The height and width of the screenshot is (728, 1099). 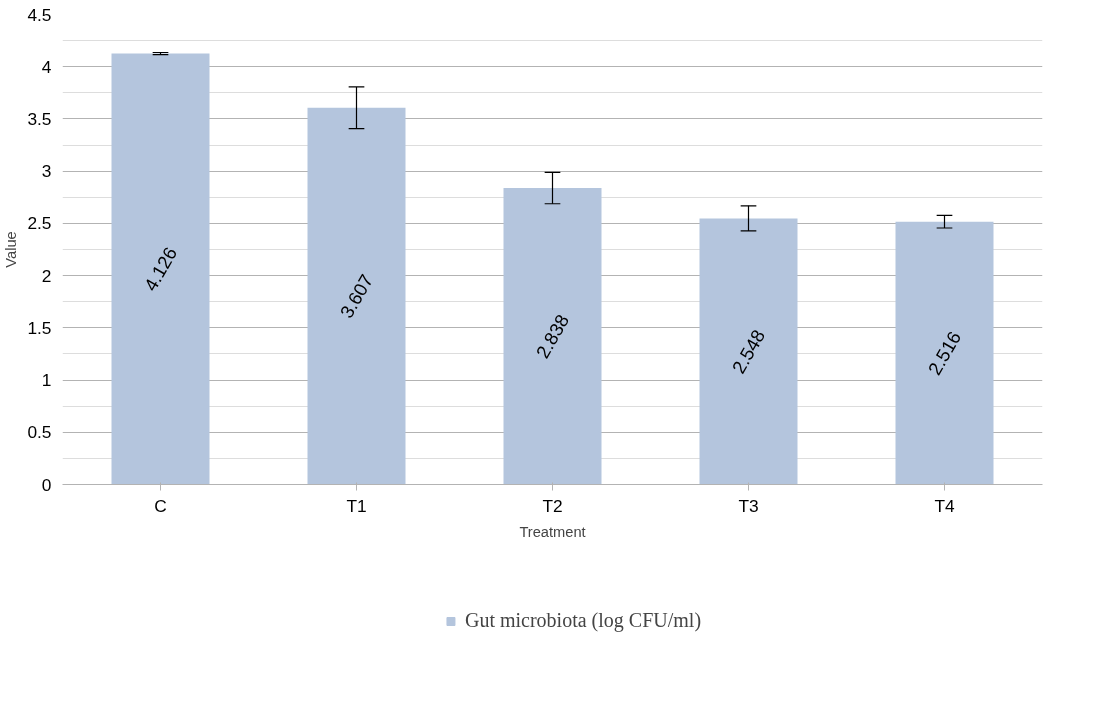 I want to click on y-tick-label: 3, so click(x=46, y=171).